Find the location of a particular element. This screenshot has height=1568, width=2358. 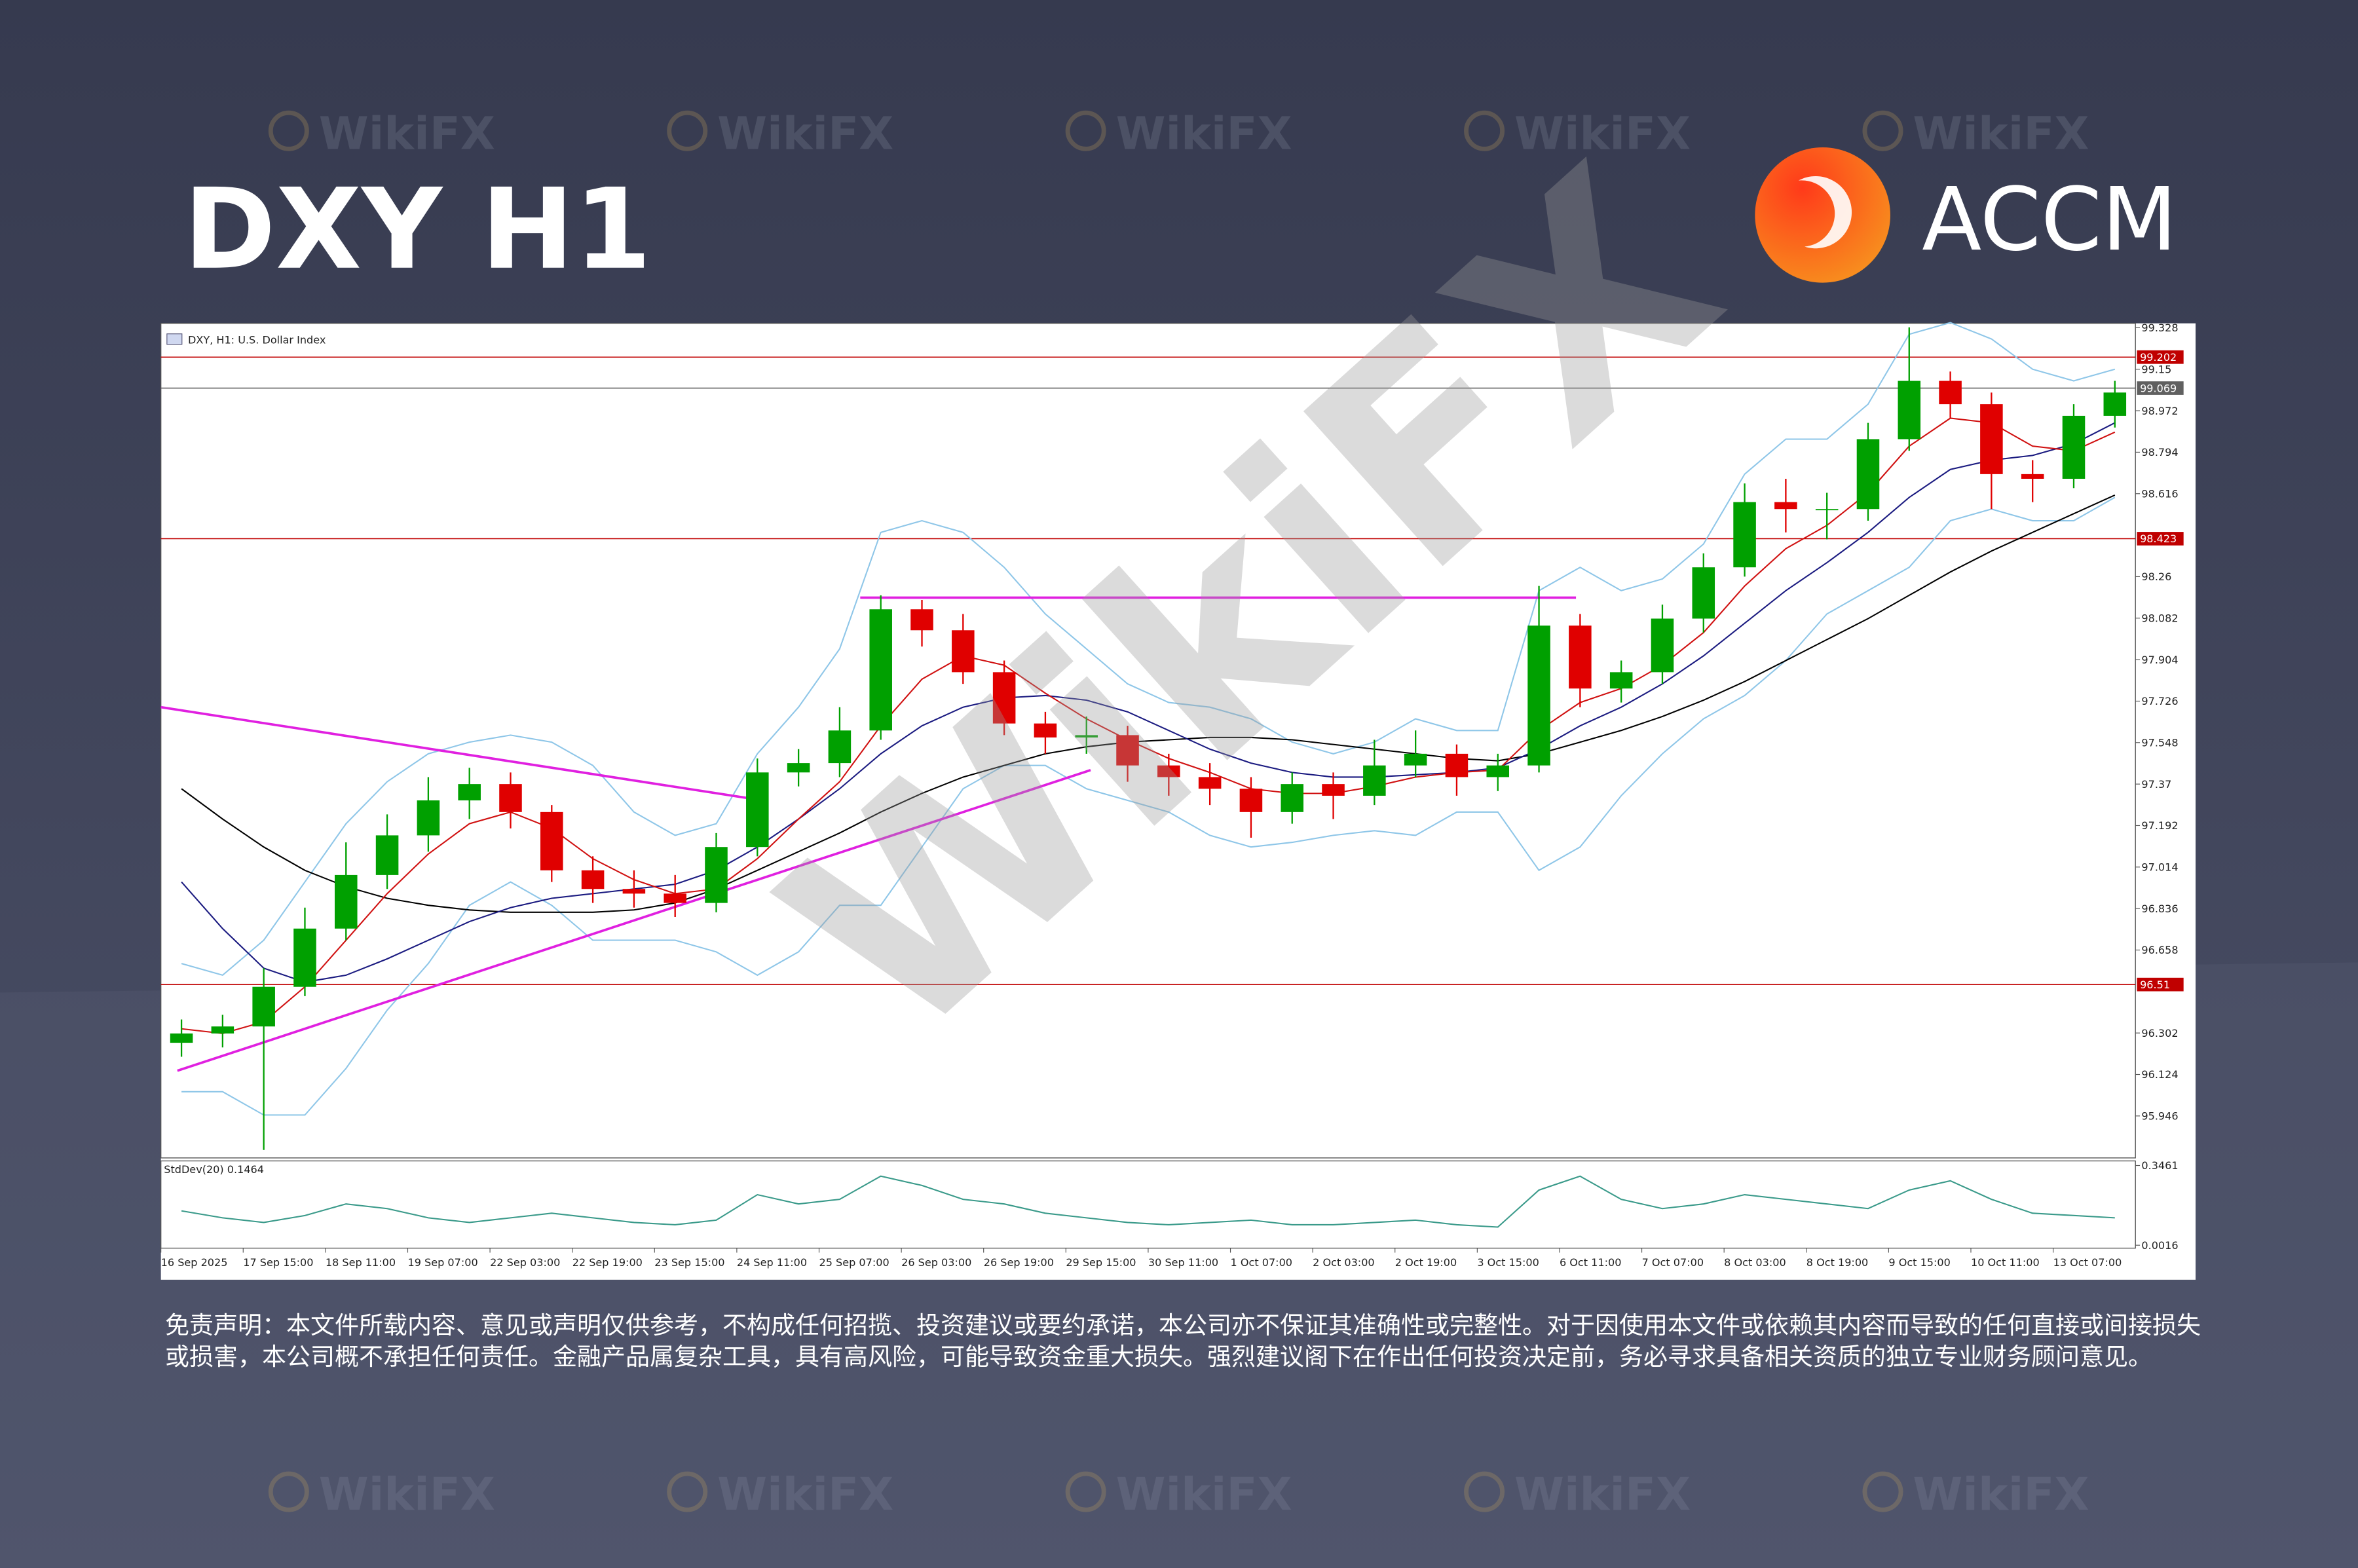

brand-name: ACCM is located at coordinates (2050, 220).